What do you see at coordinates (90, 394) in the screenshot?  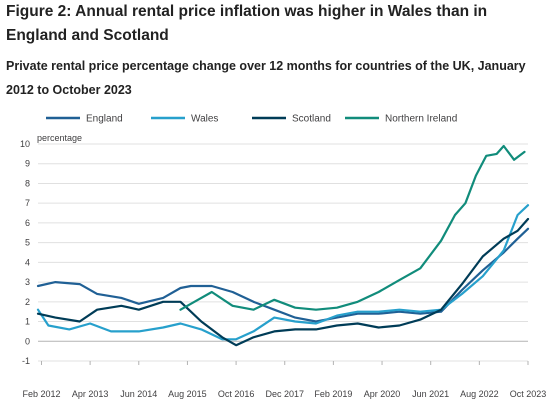 I see `x-tick-label: Apr 2013` at bounding box center [90, 394].